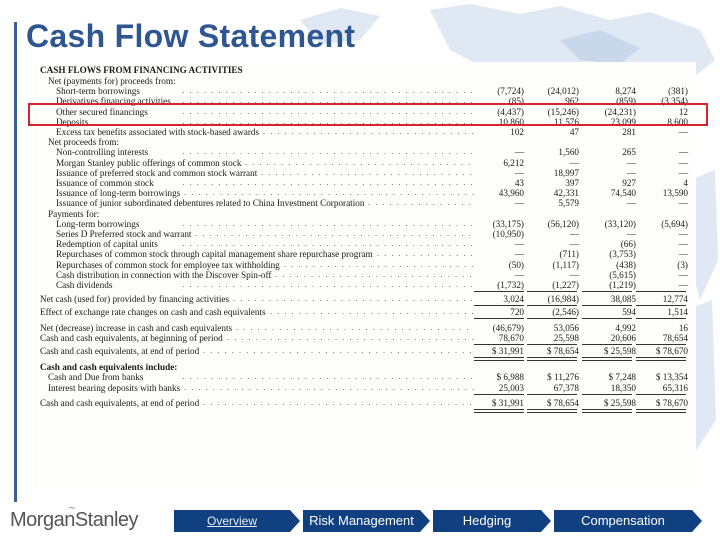 The height and width of the screenshot is (540, 720). I want to click on row-value: 11,576, so click(566, 121).